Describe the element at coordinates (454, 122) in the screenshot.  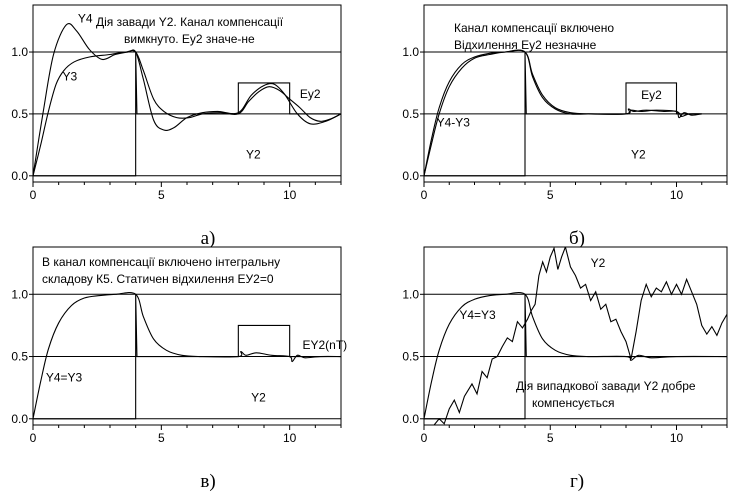
I see `series-label: Y4-Y3` at that location.